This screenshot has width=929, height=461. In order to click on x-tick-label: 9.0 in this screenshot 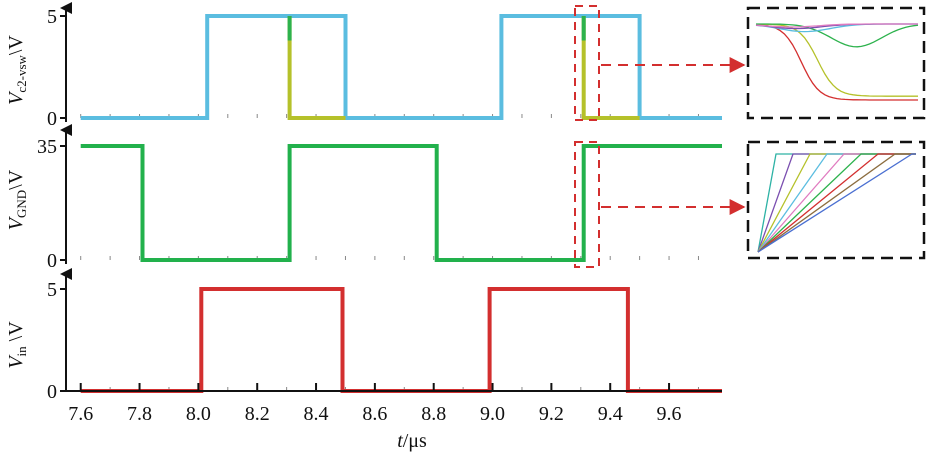, I will do `click(492, 414)`.